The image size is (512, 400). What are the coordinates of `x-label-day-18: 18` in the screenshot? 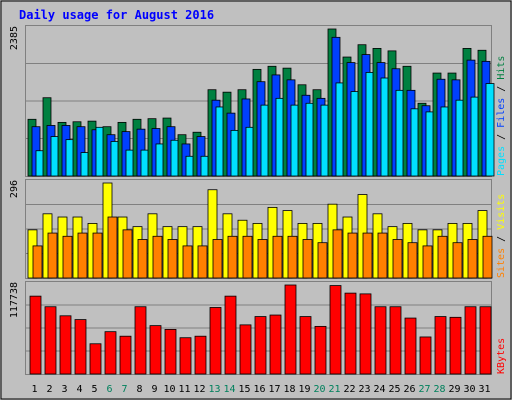 It's located at (289, 389).